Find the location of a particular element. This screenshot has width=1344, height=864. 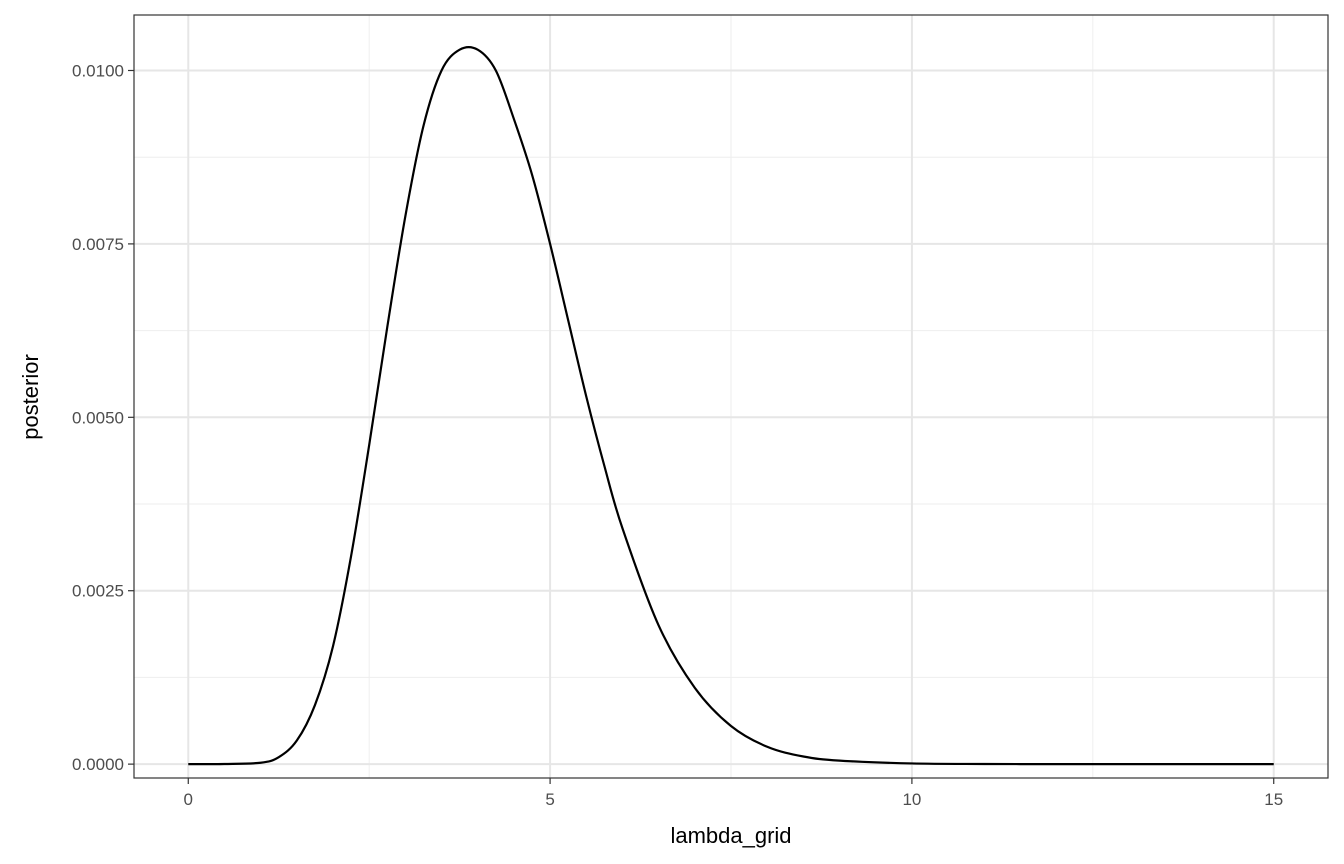

x-tick-label: 5 is located at coordinates (549, 799).